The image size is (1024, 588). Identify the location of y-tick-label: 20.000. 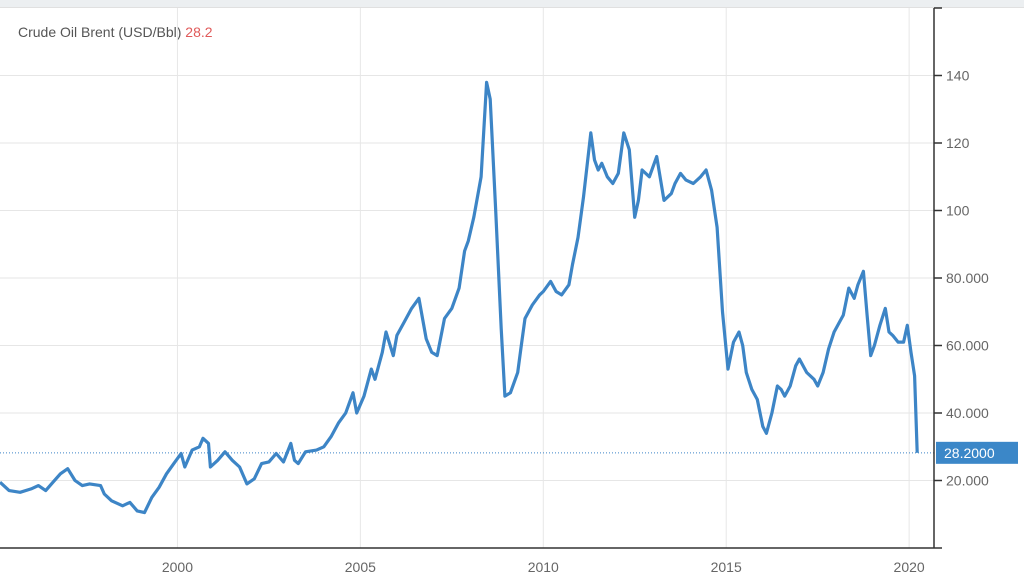
(967, 481).